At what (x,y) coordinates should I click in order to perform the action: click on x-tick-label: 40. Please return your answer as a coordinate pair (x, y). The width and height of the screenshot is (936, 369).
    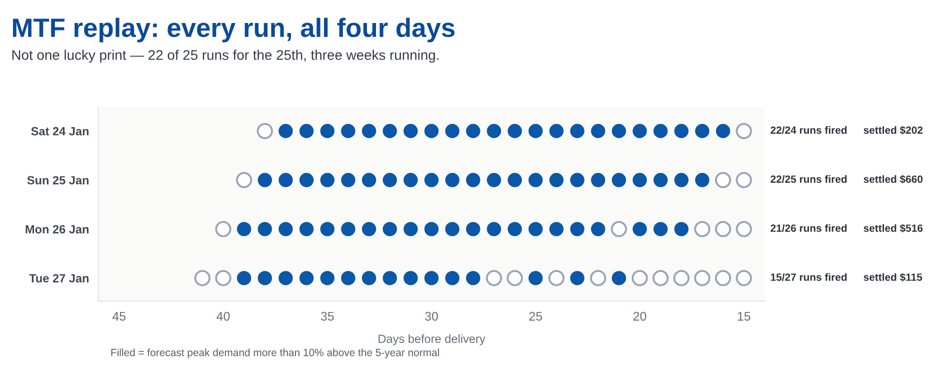
    Looking at the image, I should click on (223, 316).